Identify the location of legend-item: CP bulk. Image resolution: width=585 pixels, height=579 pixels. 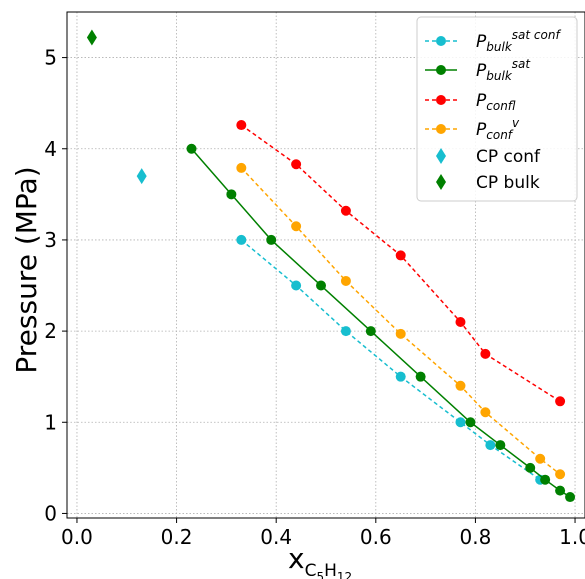
(488, 183).